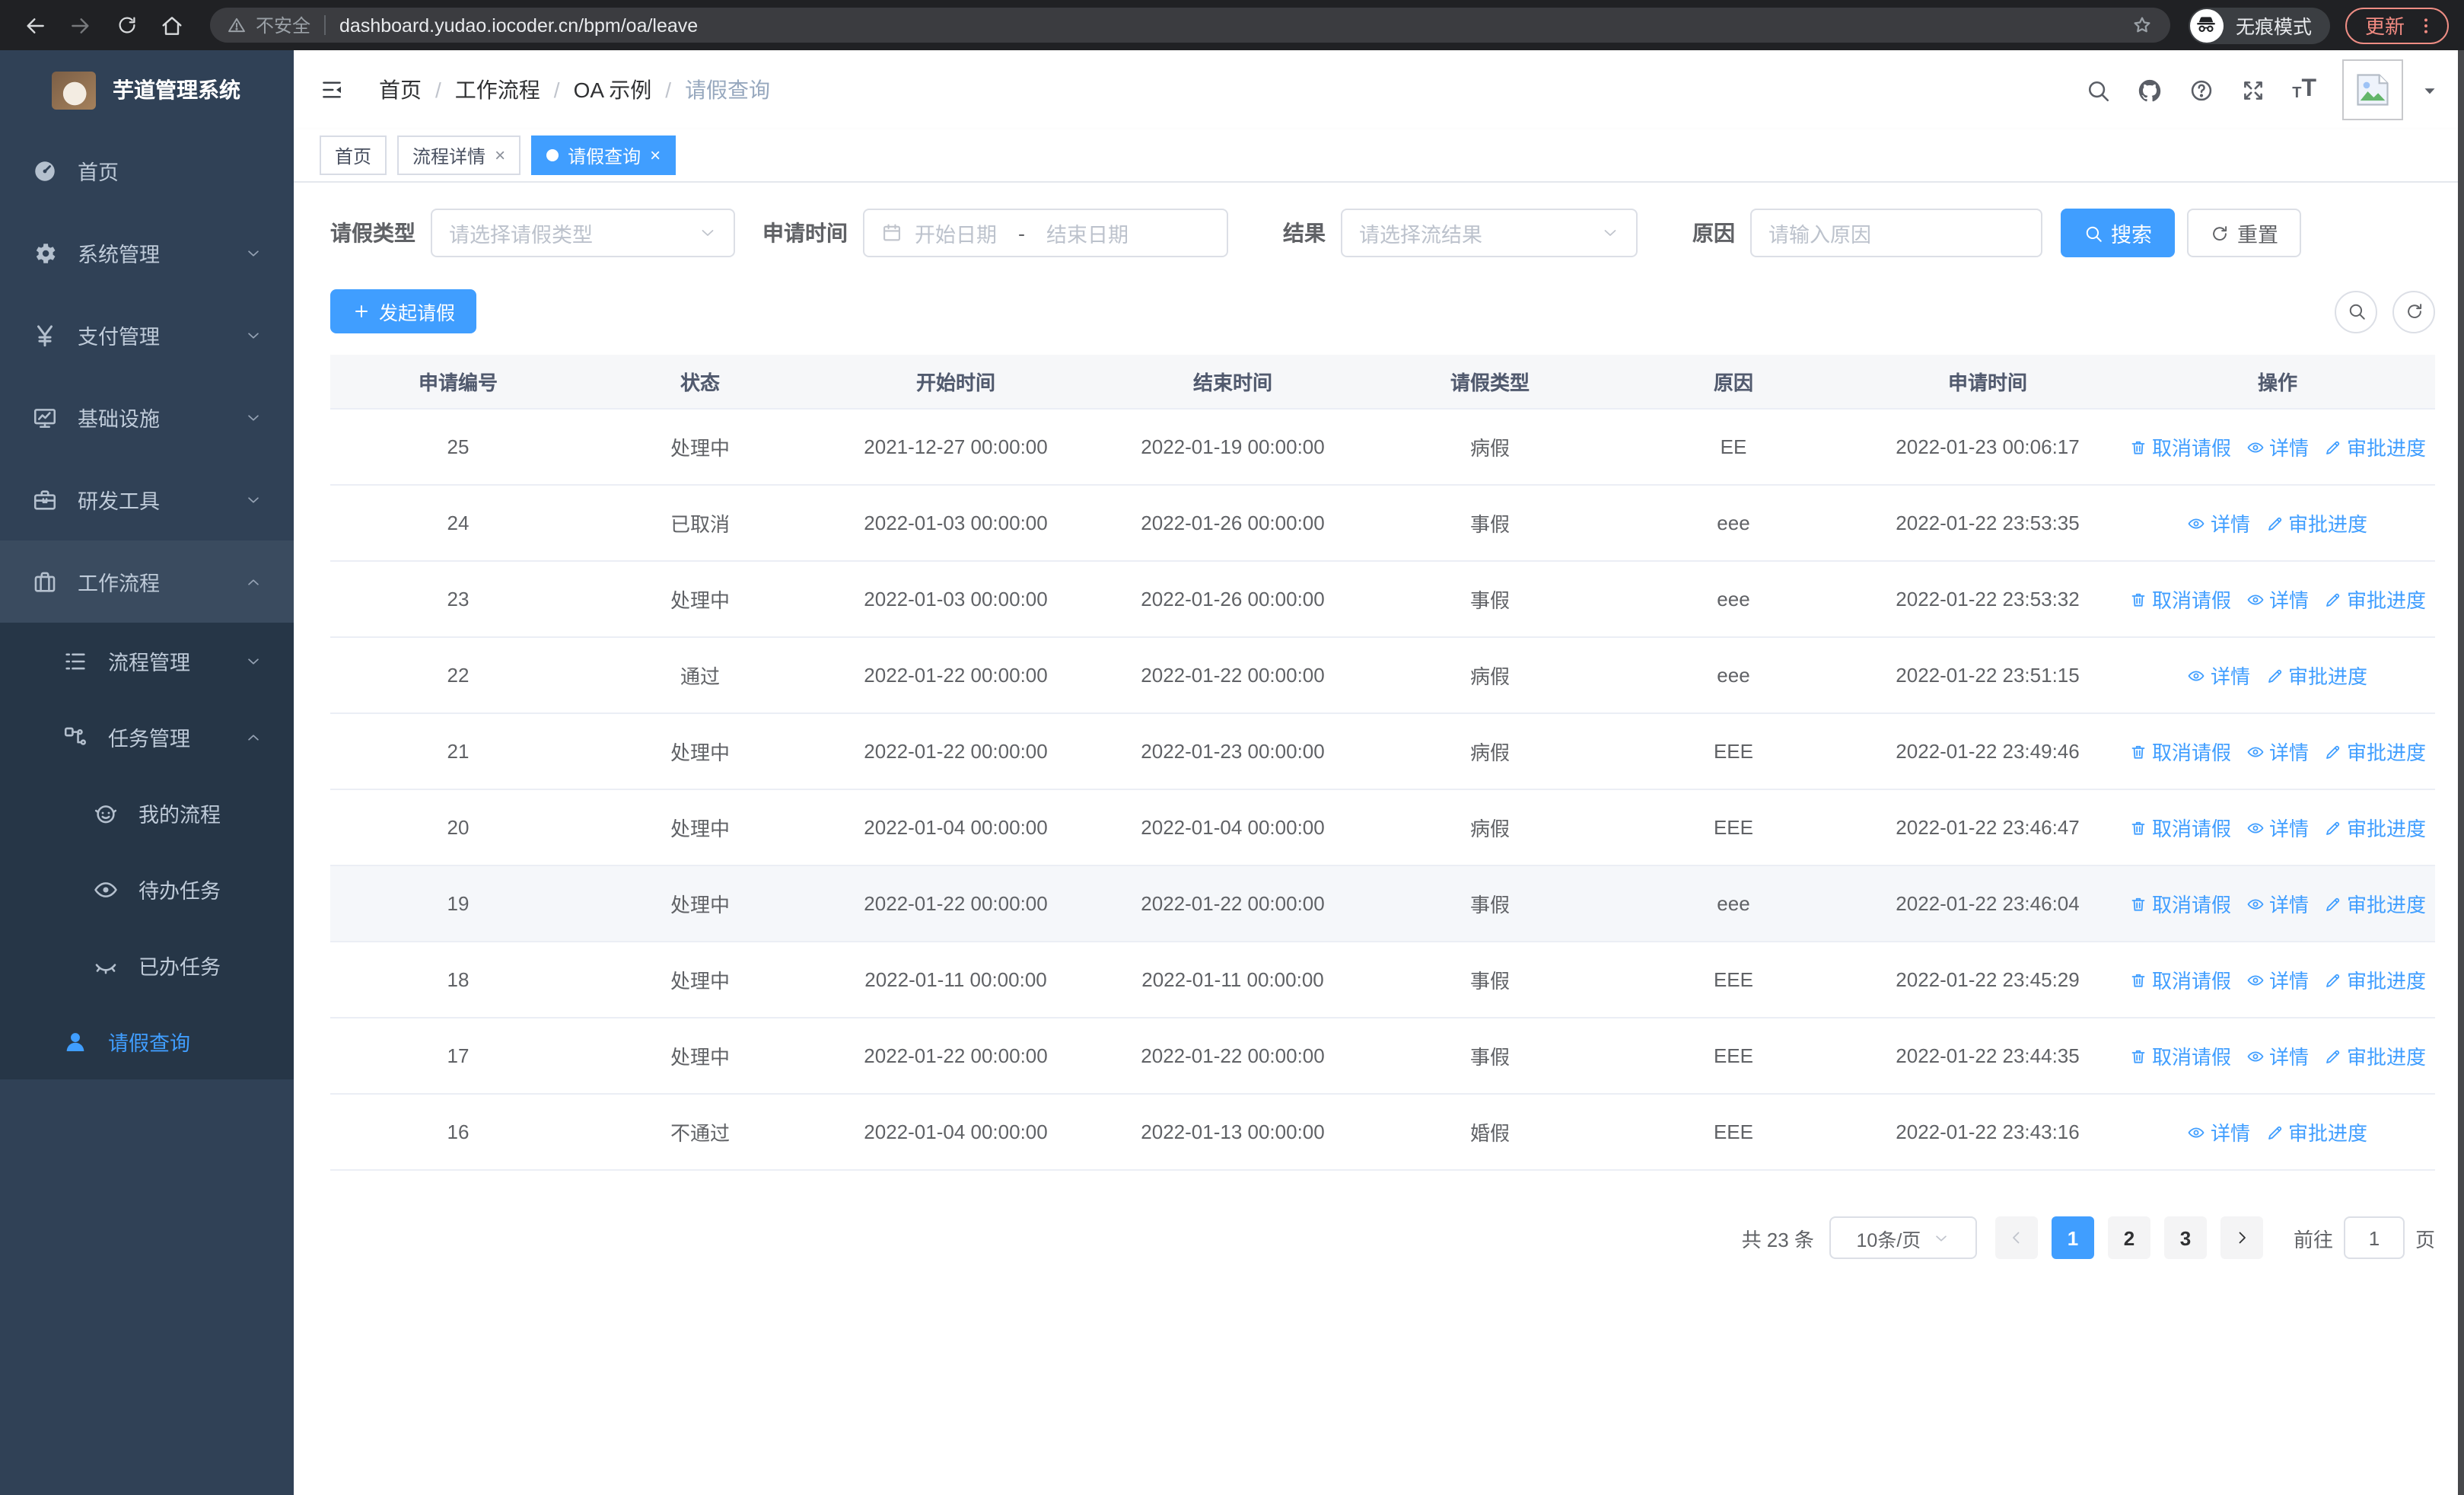 The width and height of the screenshot is (2464, 1495). Describe the element at coordinates (2374, 1238) in the screenshot. I see `goto-page-input: 1` at that location.